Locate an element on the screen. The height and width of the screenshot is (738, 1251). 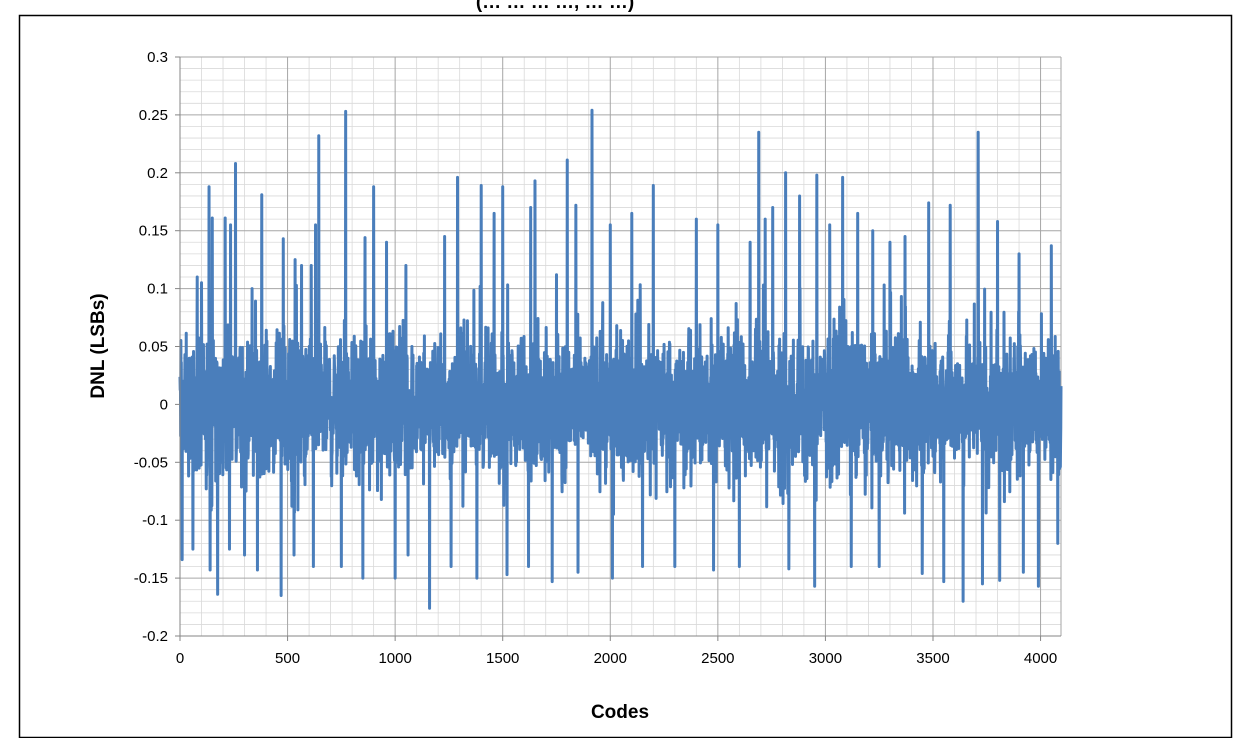
x-tick-label: 3000 is located at coordinates (825, 658).